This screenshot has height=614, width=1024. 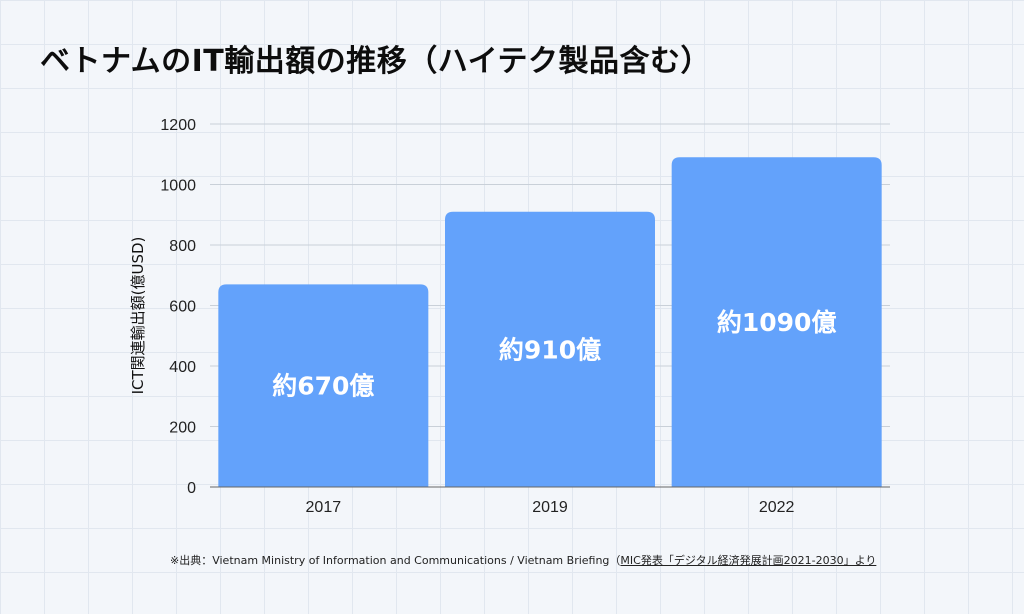 I want to click on bar-data-label: 約1090億, so click(x=777, y=322).